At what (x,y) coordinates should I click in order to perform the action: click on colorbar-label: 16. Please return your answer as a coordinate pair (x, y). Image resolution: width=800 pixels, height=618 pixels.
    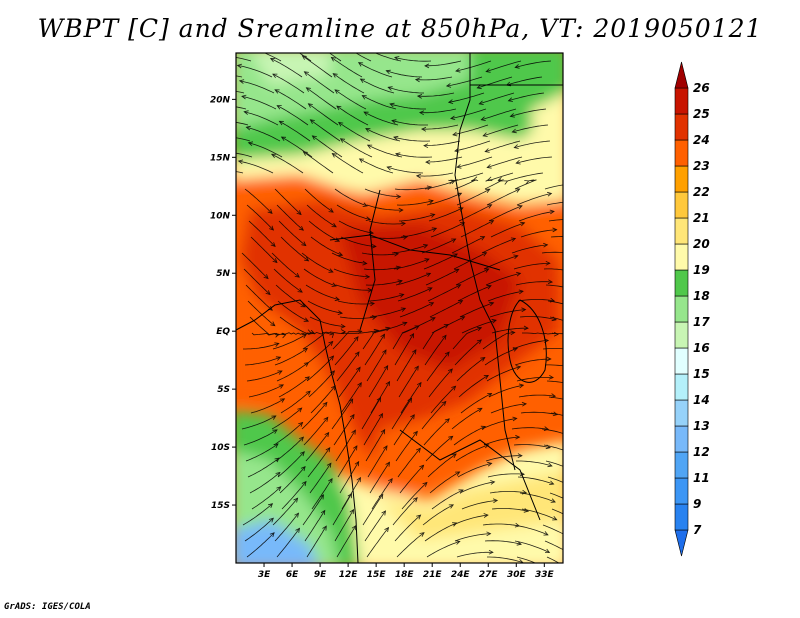
    Looking at the image, I should click on (701, 348).